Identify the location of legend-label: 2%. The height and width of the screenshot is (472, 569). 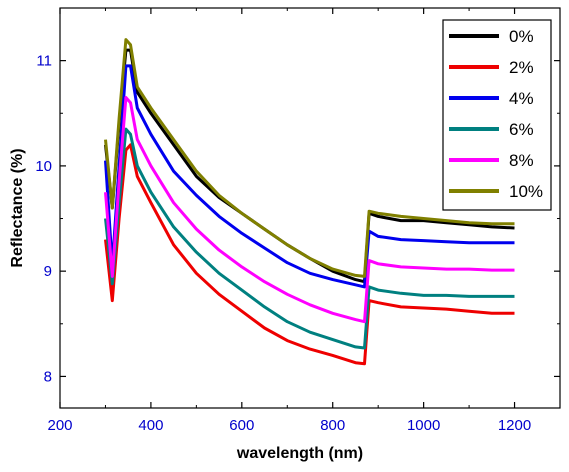
(521, 67).